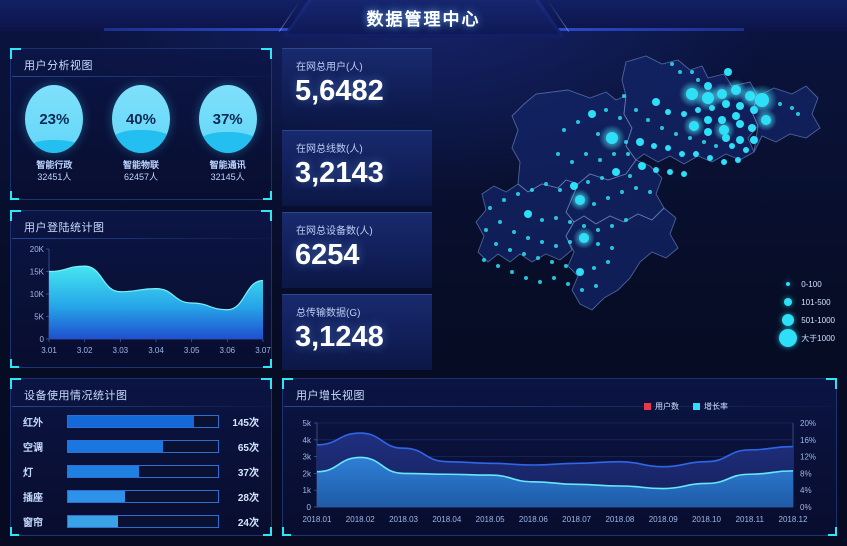 This screenshot has width=847, height=546. Describe the element at coordinates (141, 421) in the screenshot. I see `device-bar-row: 红外 145次` at that location.